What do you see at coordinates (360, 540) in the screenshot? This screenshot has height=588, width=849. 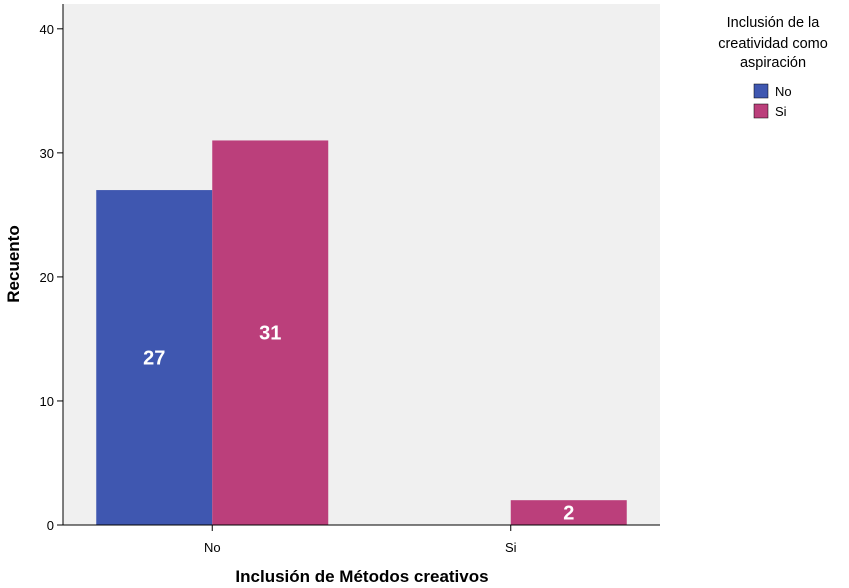 I see `x-ticks-group: No Si` at bounding box center [360, 540].